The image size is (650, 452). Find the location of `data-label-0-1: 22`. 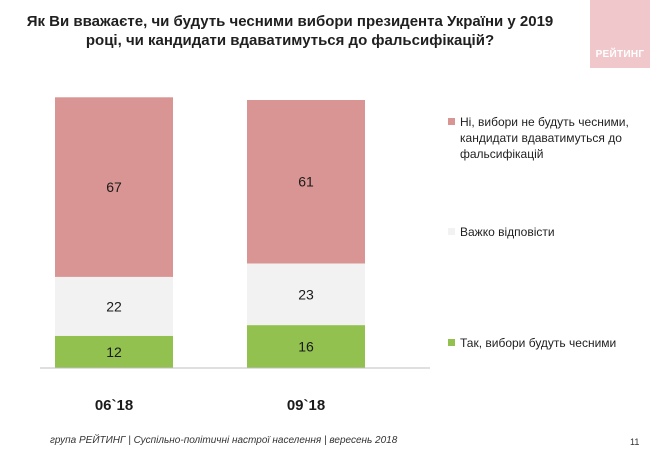

data-label-0-1: 22 is located at coordinates (114, 306).